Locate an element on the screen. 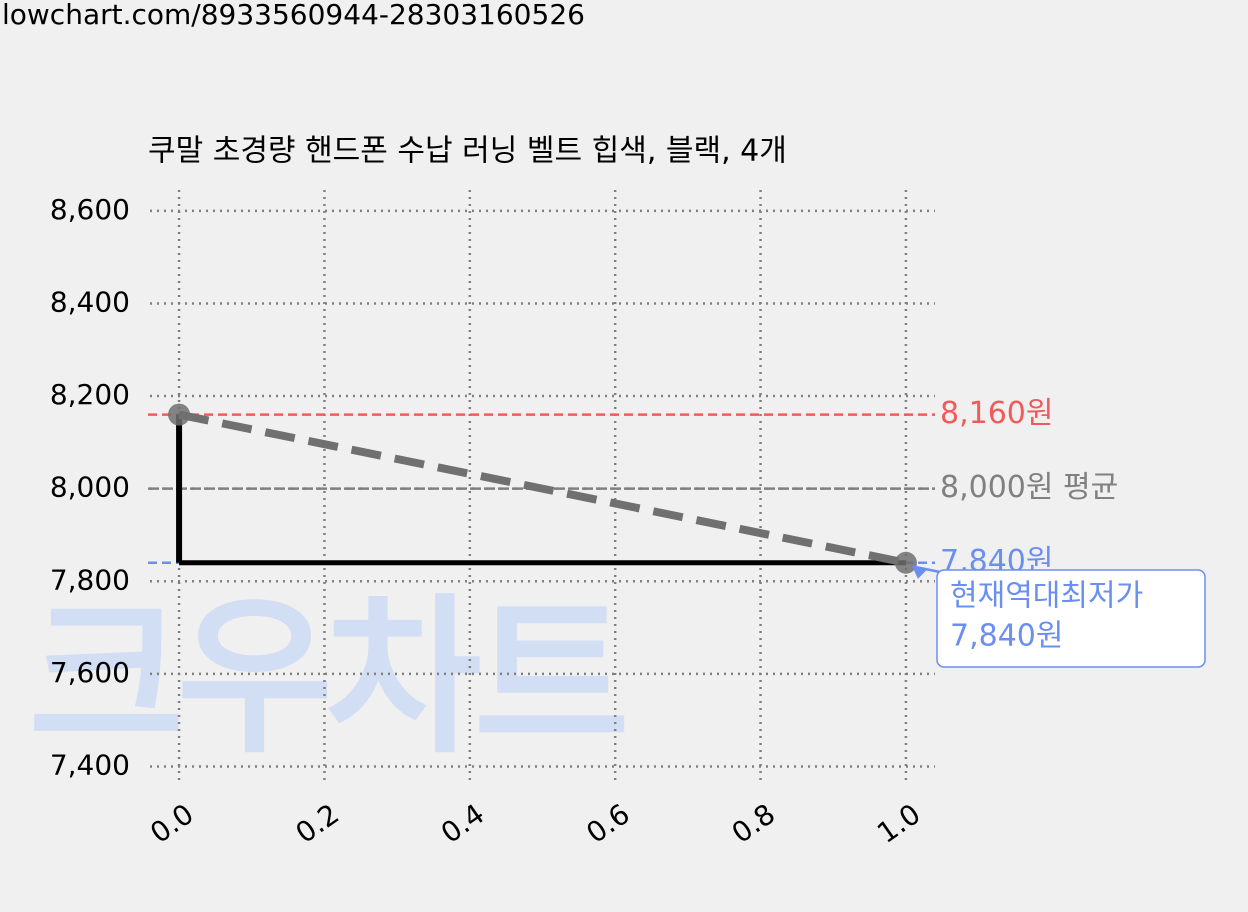 This screenshot has width=1248, height=912. reference-label: 8,000원 평균 is located at coordinates (1029, 487).